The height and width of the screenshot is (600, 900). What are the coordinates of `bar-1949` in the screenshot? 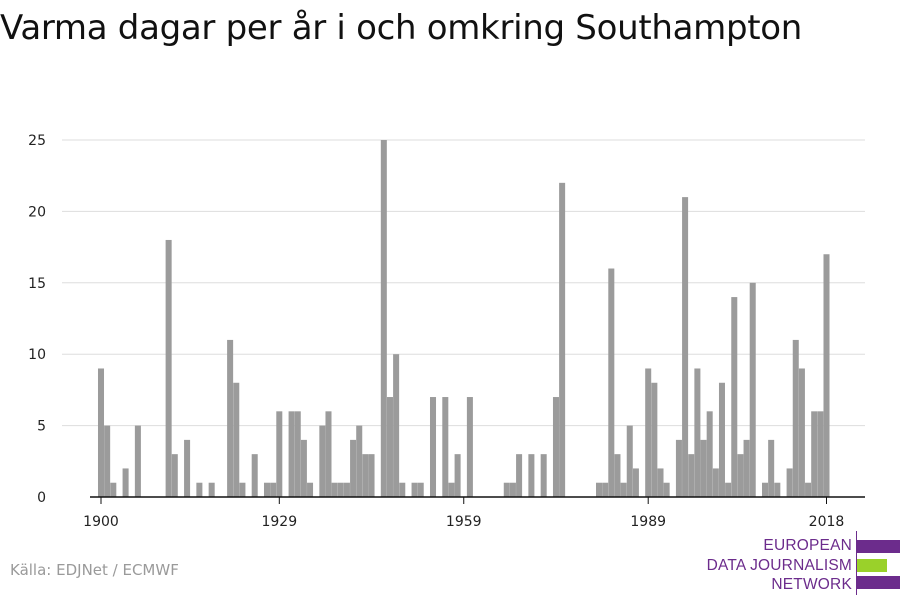 It's located at (402, 489).